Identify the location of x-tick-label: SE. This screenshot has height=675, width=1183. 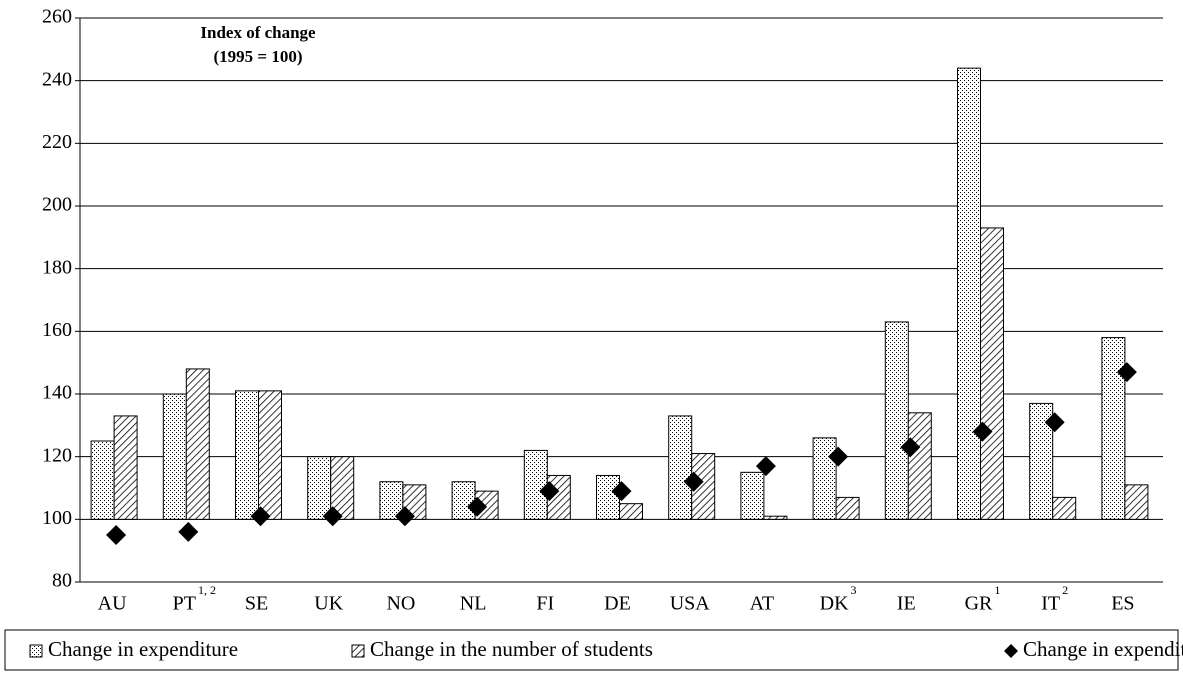
(256, 604).